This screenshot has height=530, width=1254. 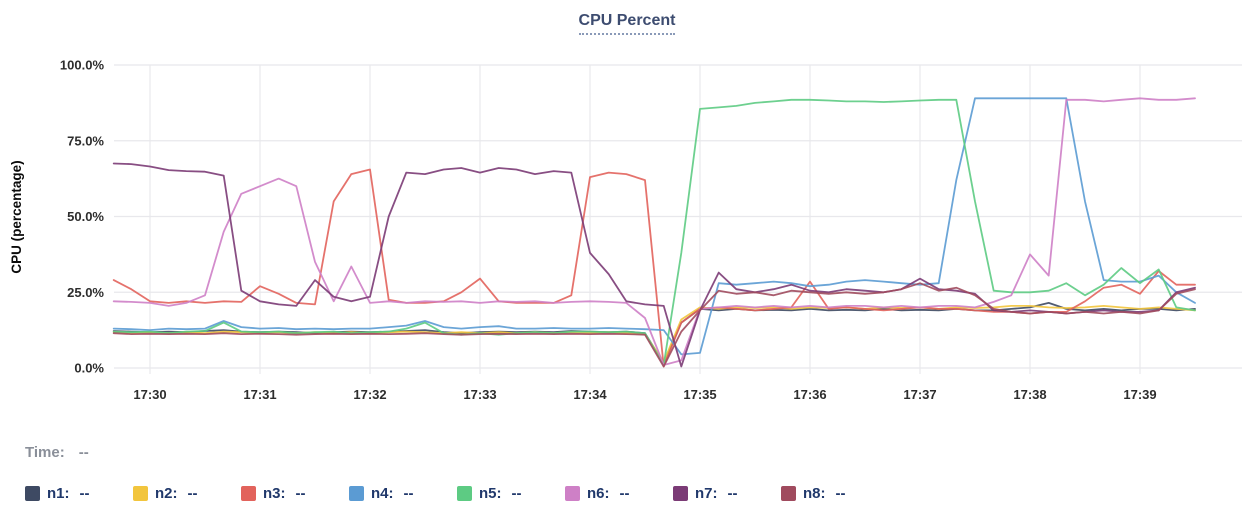 I want to click on hover-time-row: Time: --, so click(x=57, y=452).